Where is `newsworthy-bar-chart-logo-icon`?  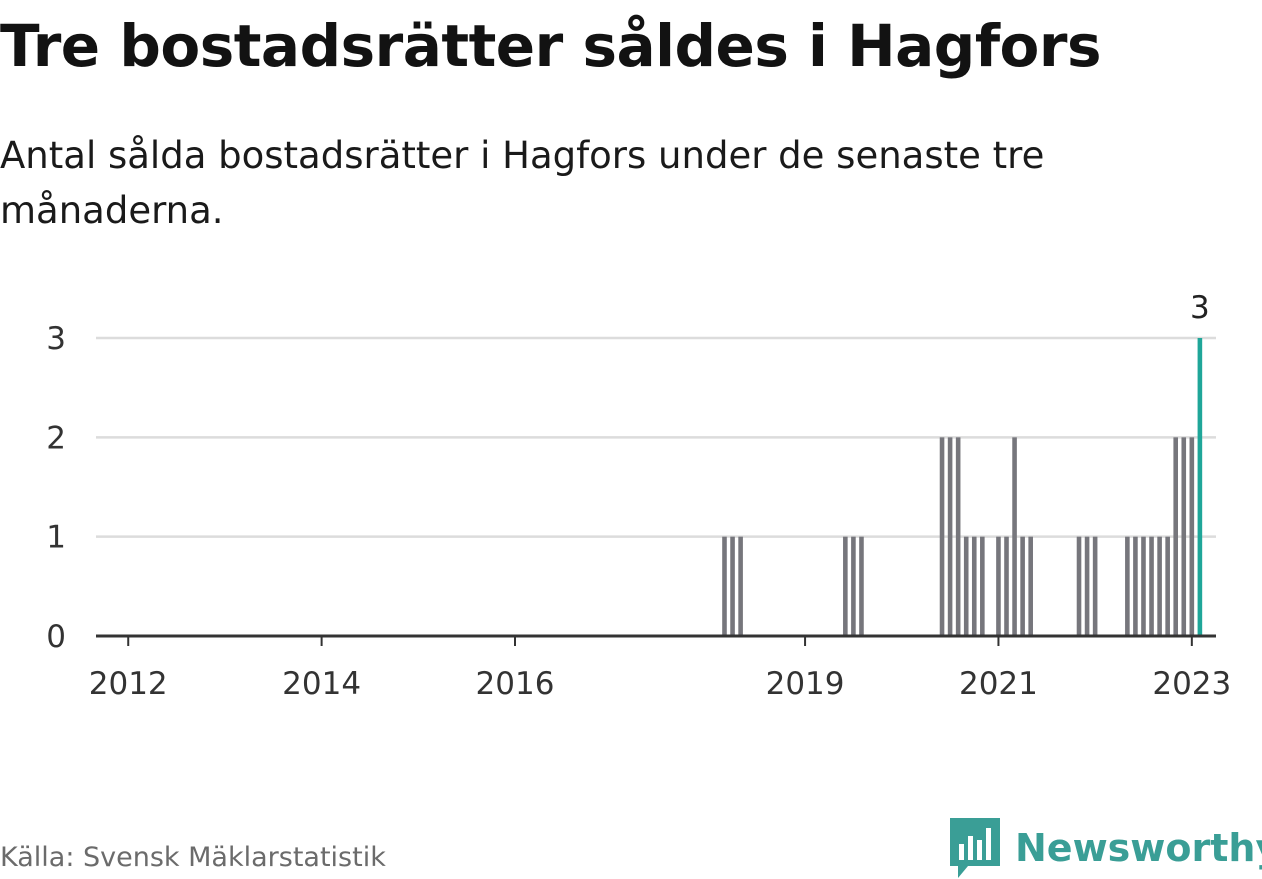 newsworthy-bar-chart-logo-icon is located at coordinates (975, 848).